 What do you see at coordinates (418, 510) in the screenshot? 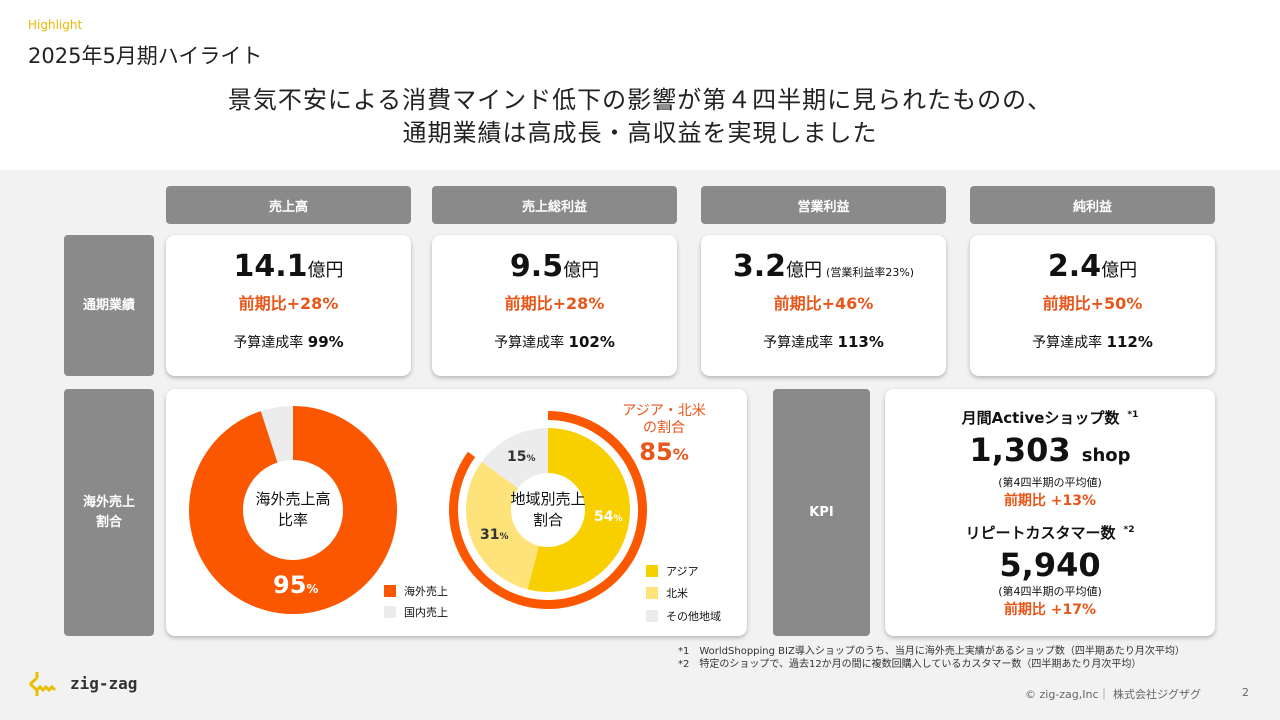
I see `donut-charts` at bounding box center [418, 510].